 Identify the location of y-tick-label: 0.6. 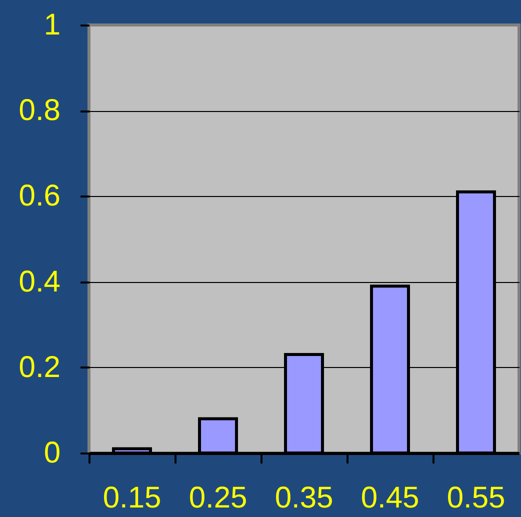
(39, 196).